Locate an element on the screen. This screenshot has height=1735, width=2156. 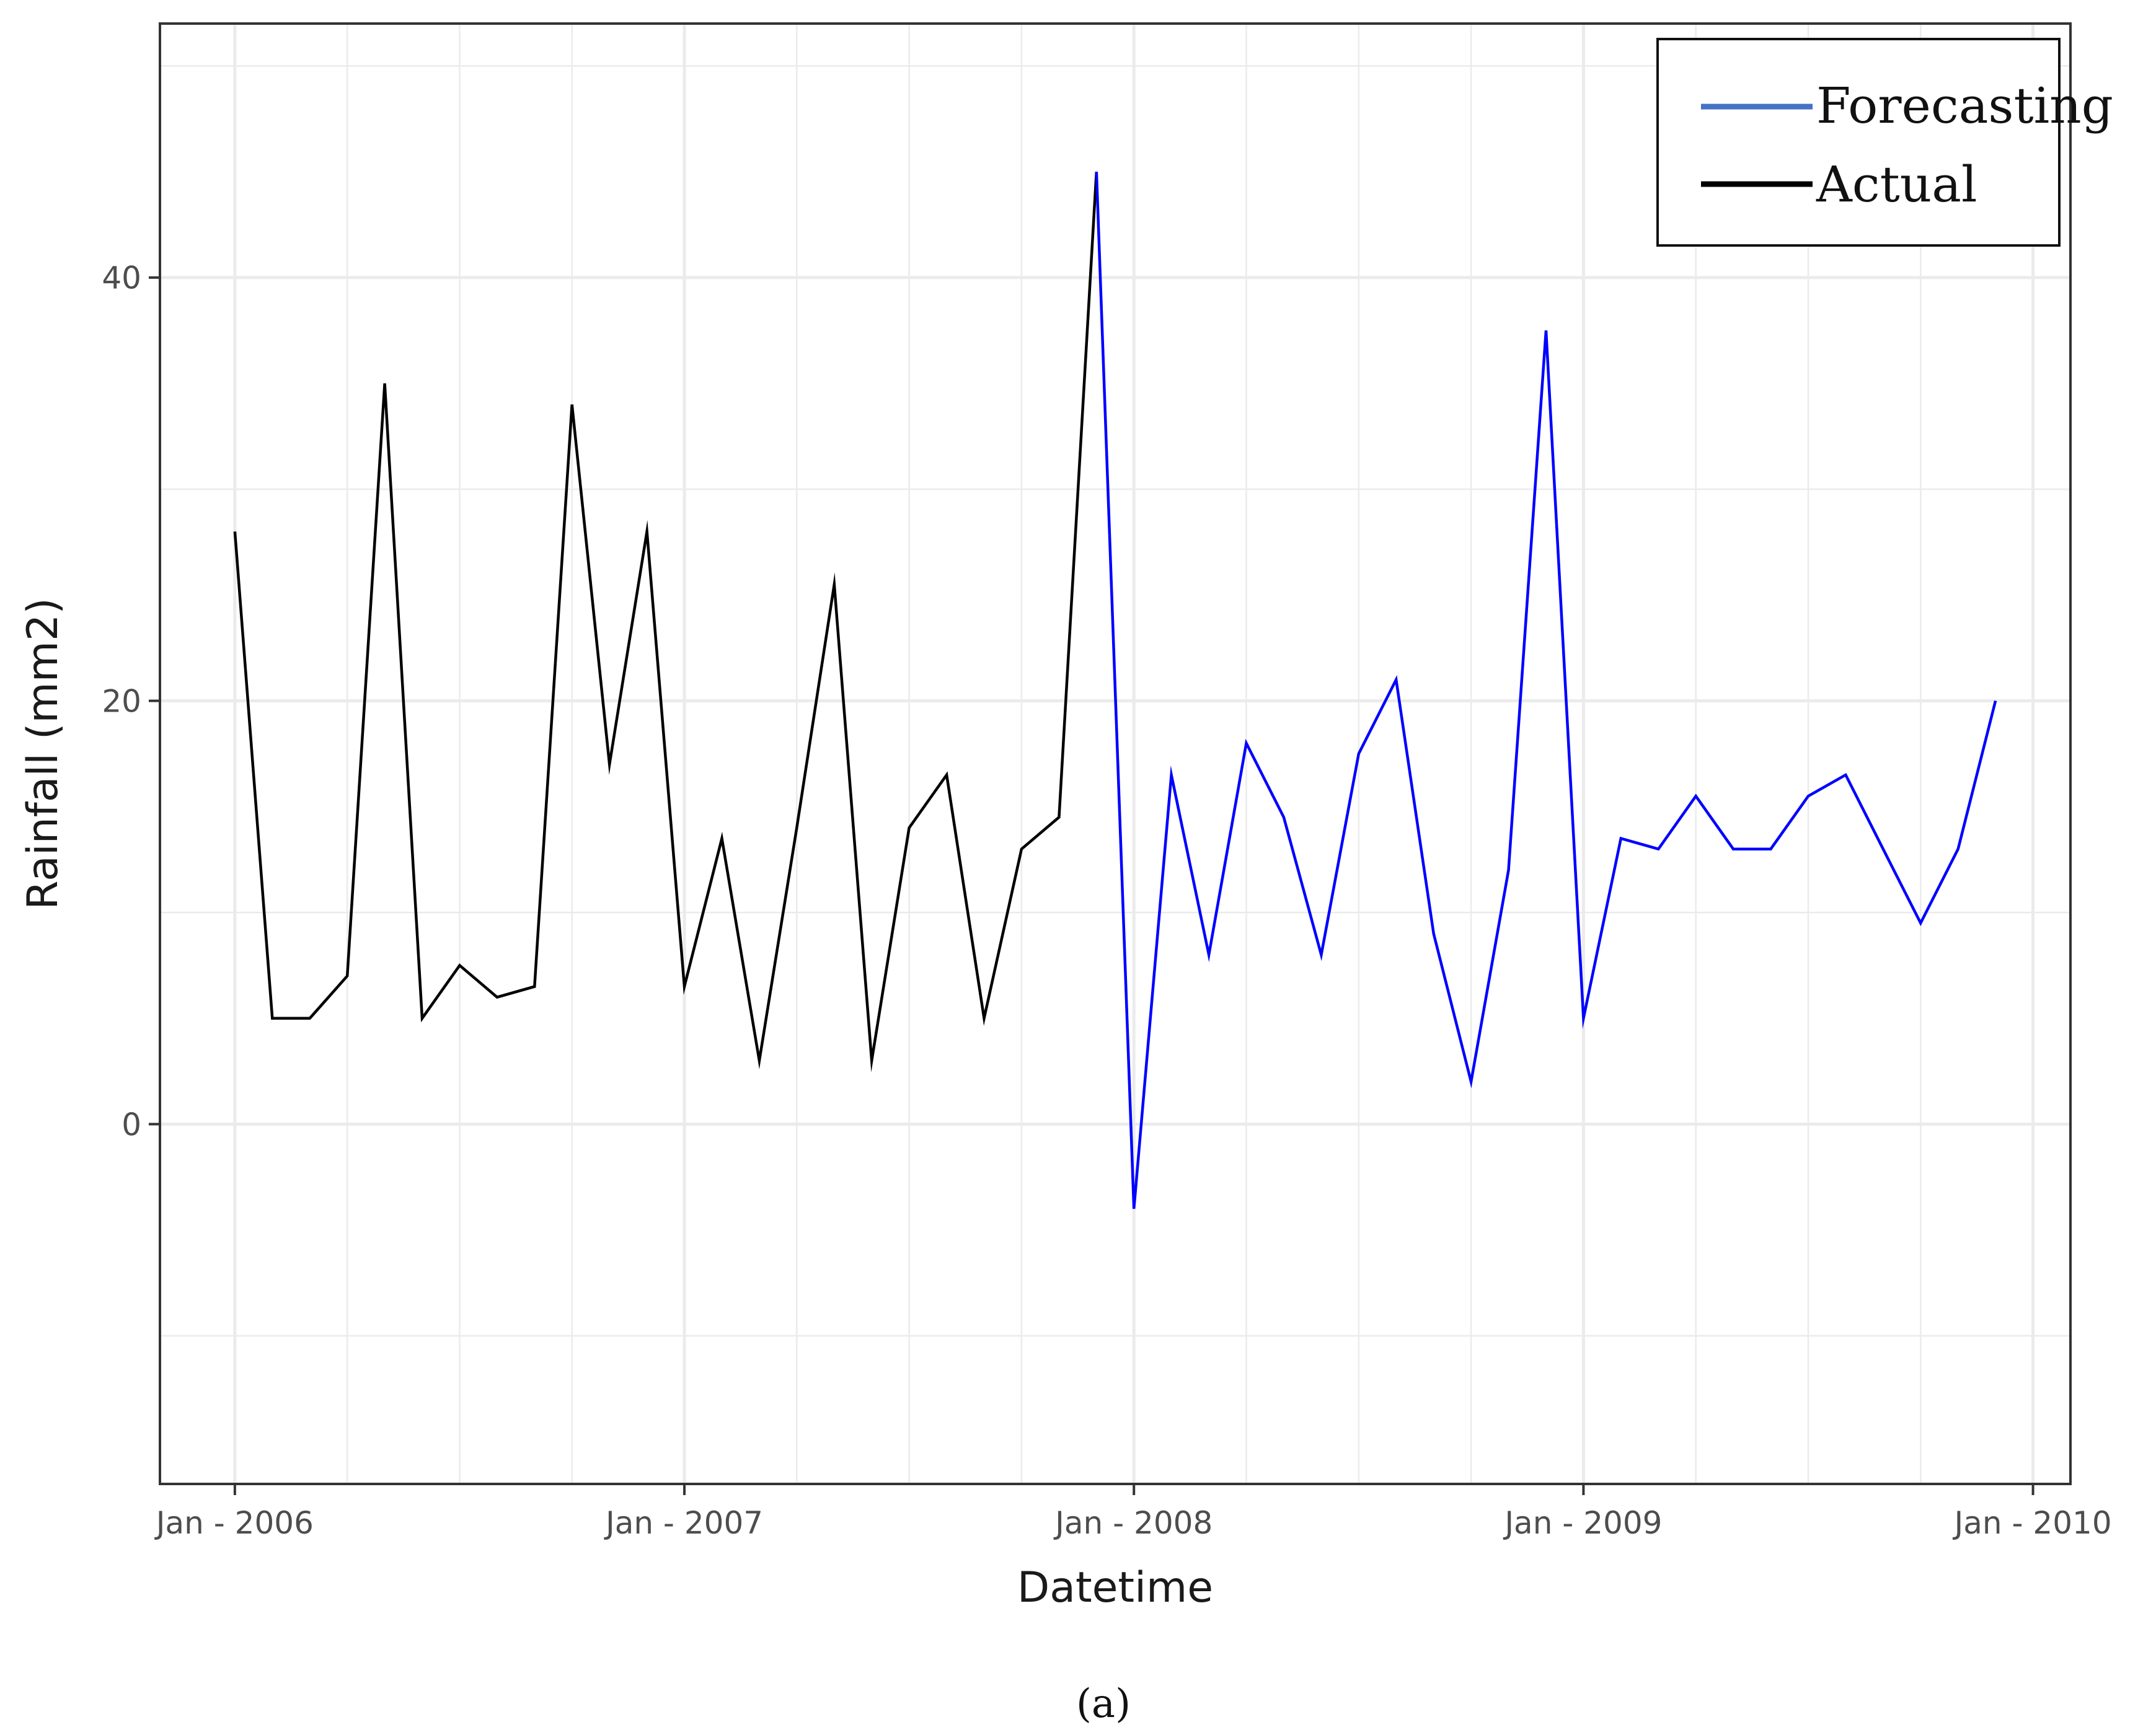
legend-label-actual: Actual is located at coordinates (1897, 185).